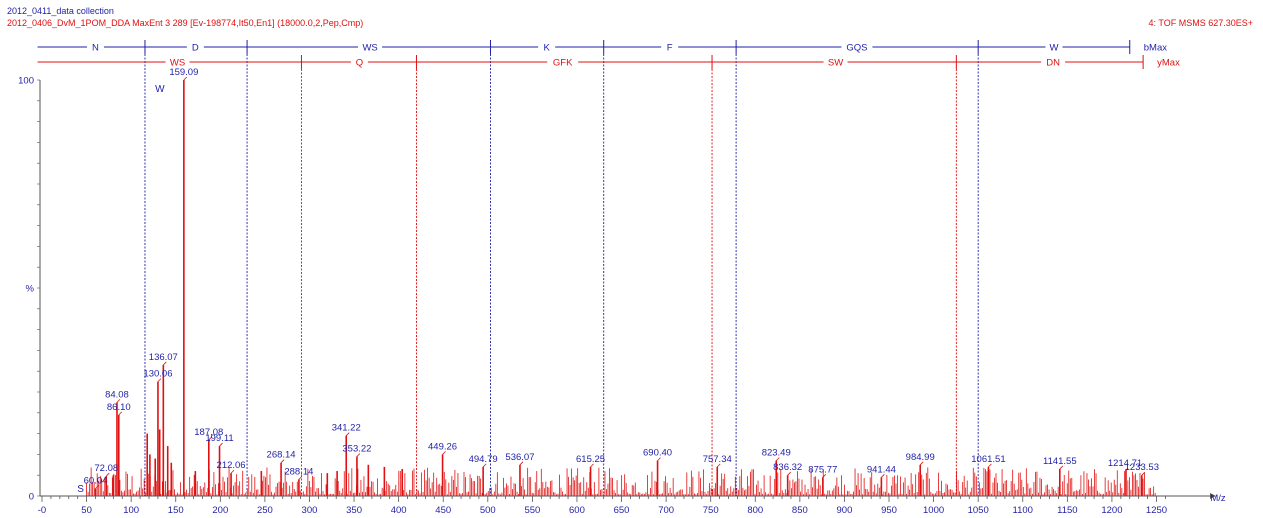 This screenshot has height=518, width=1263. Describe the element at coordinates (822, 469) in the screenshot. I see `peak-label: 875.77` at that location.